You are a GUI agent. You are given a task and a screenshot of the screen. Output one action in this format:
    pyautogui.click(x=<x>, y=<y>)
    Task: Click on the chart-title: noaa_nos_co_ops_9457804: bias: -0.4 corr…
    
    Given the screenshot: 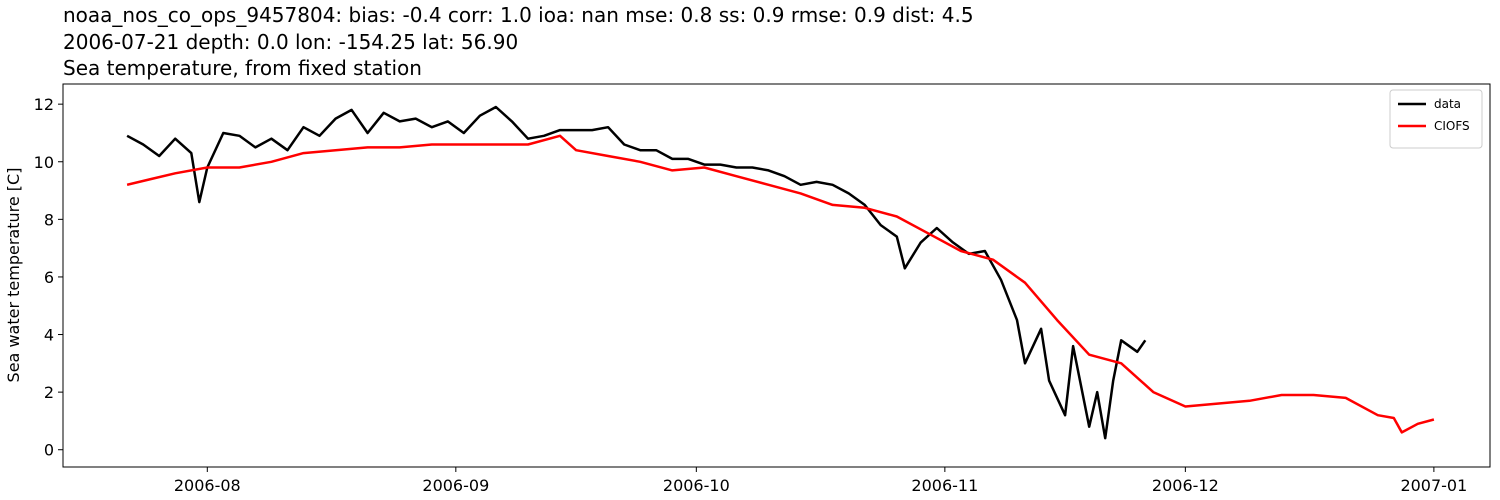 What is the action you would take?
    pyautogui.click(x=518, y=15)
    